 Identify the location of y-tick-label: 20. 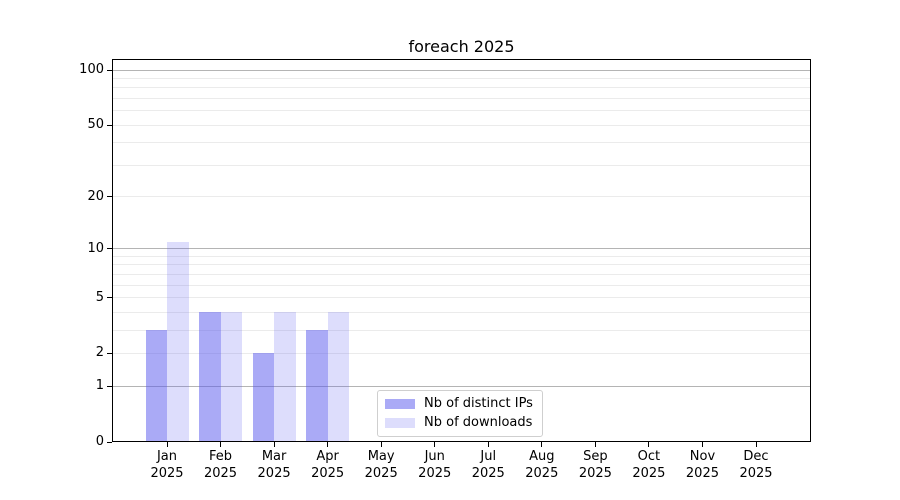
(95, 196).